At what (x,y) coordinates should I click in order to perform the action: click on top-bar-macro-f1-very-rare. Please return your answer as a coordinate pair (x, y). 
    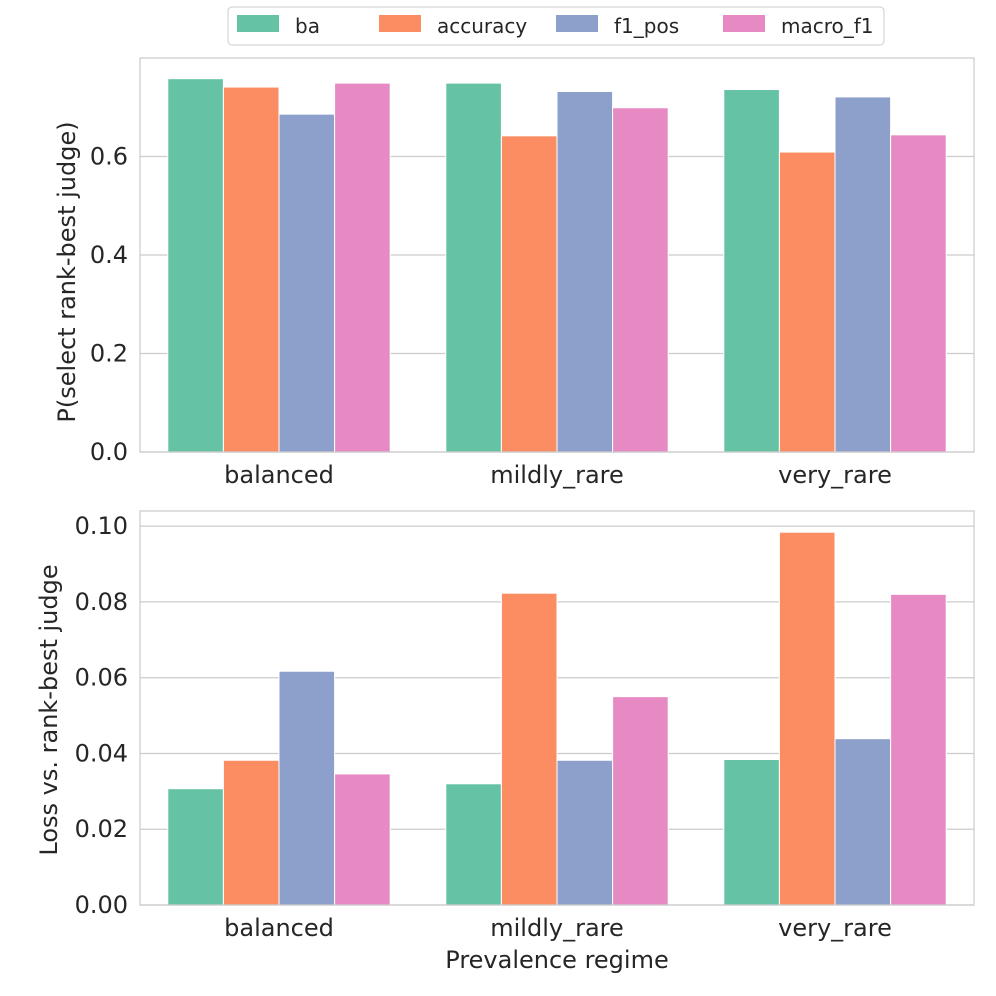
    Looking at the image, I should click on (918, 293).